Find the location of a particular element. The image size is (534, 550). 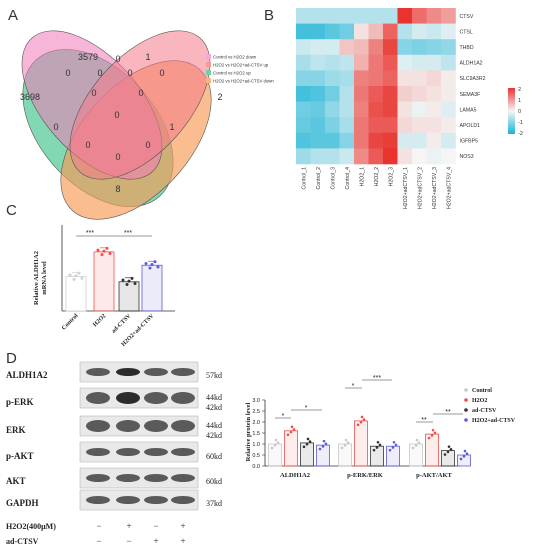

venn-count: 3698 is located at coordinates (30, 97).